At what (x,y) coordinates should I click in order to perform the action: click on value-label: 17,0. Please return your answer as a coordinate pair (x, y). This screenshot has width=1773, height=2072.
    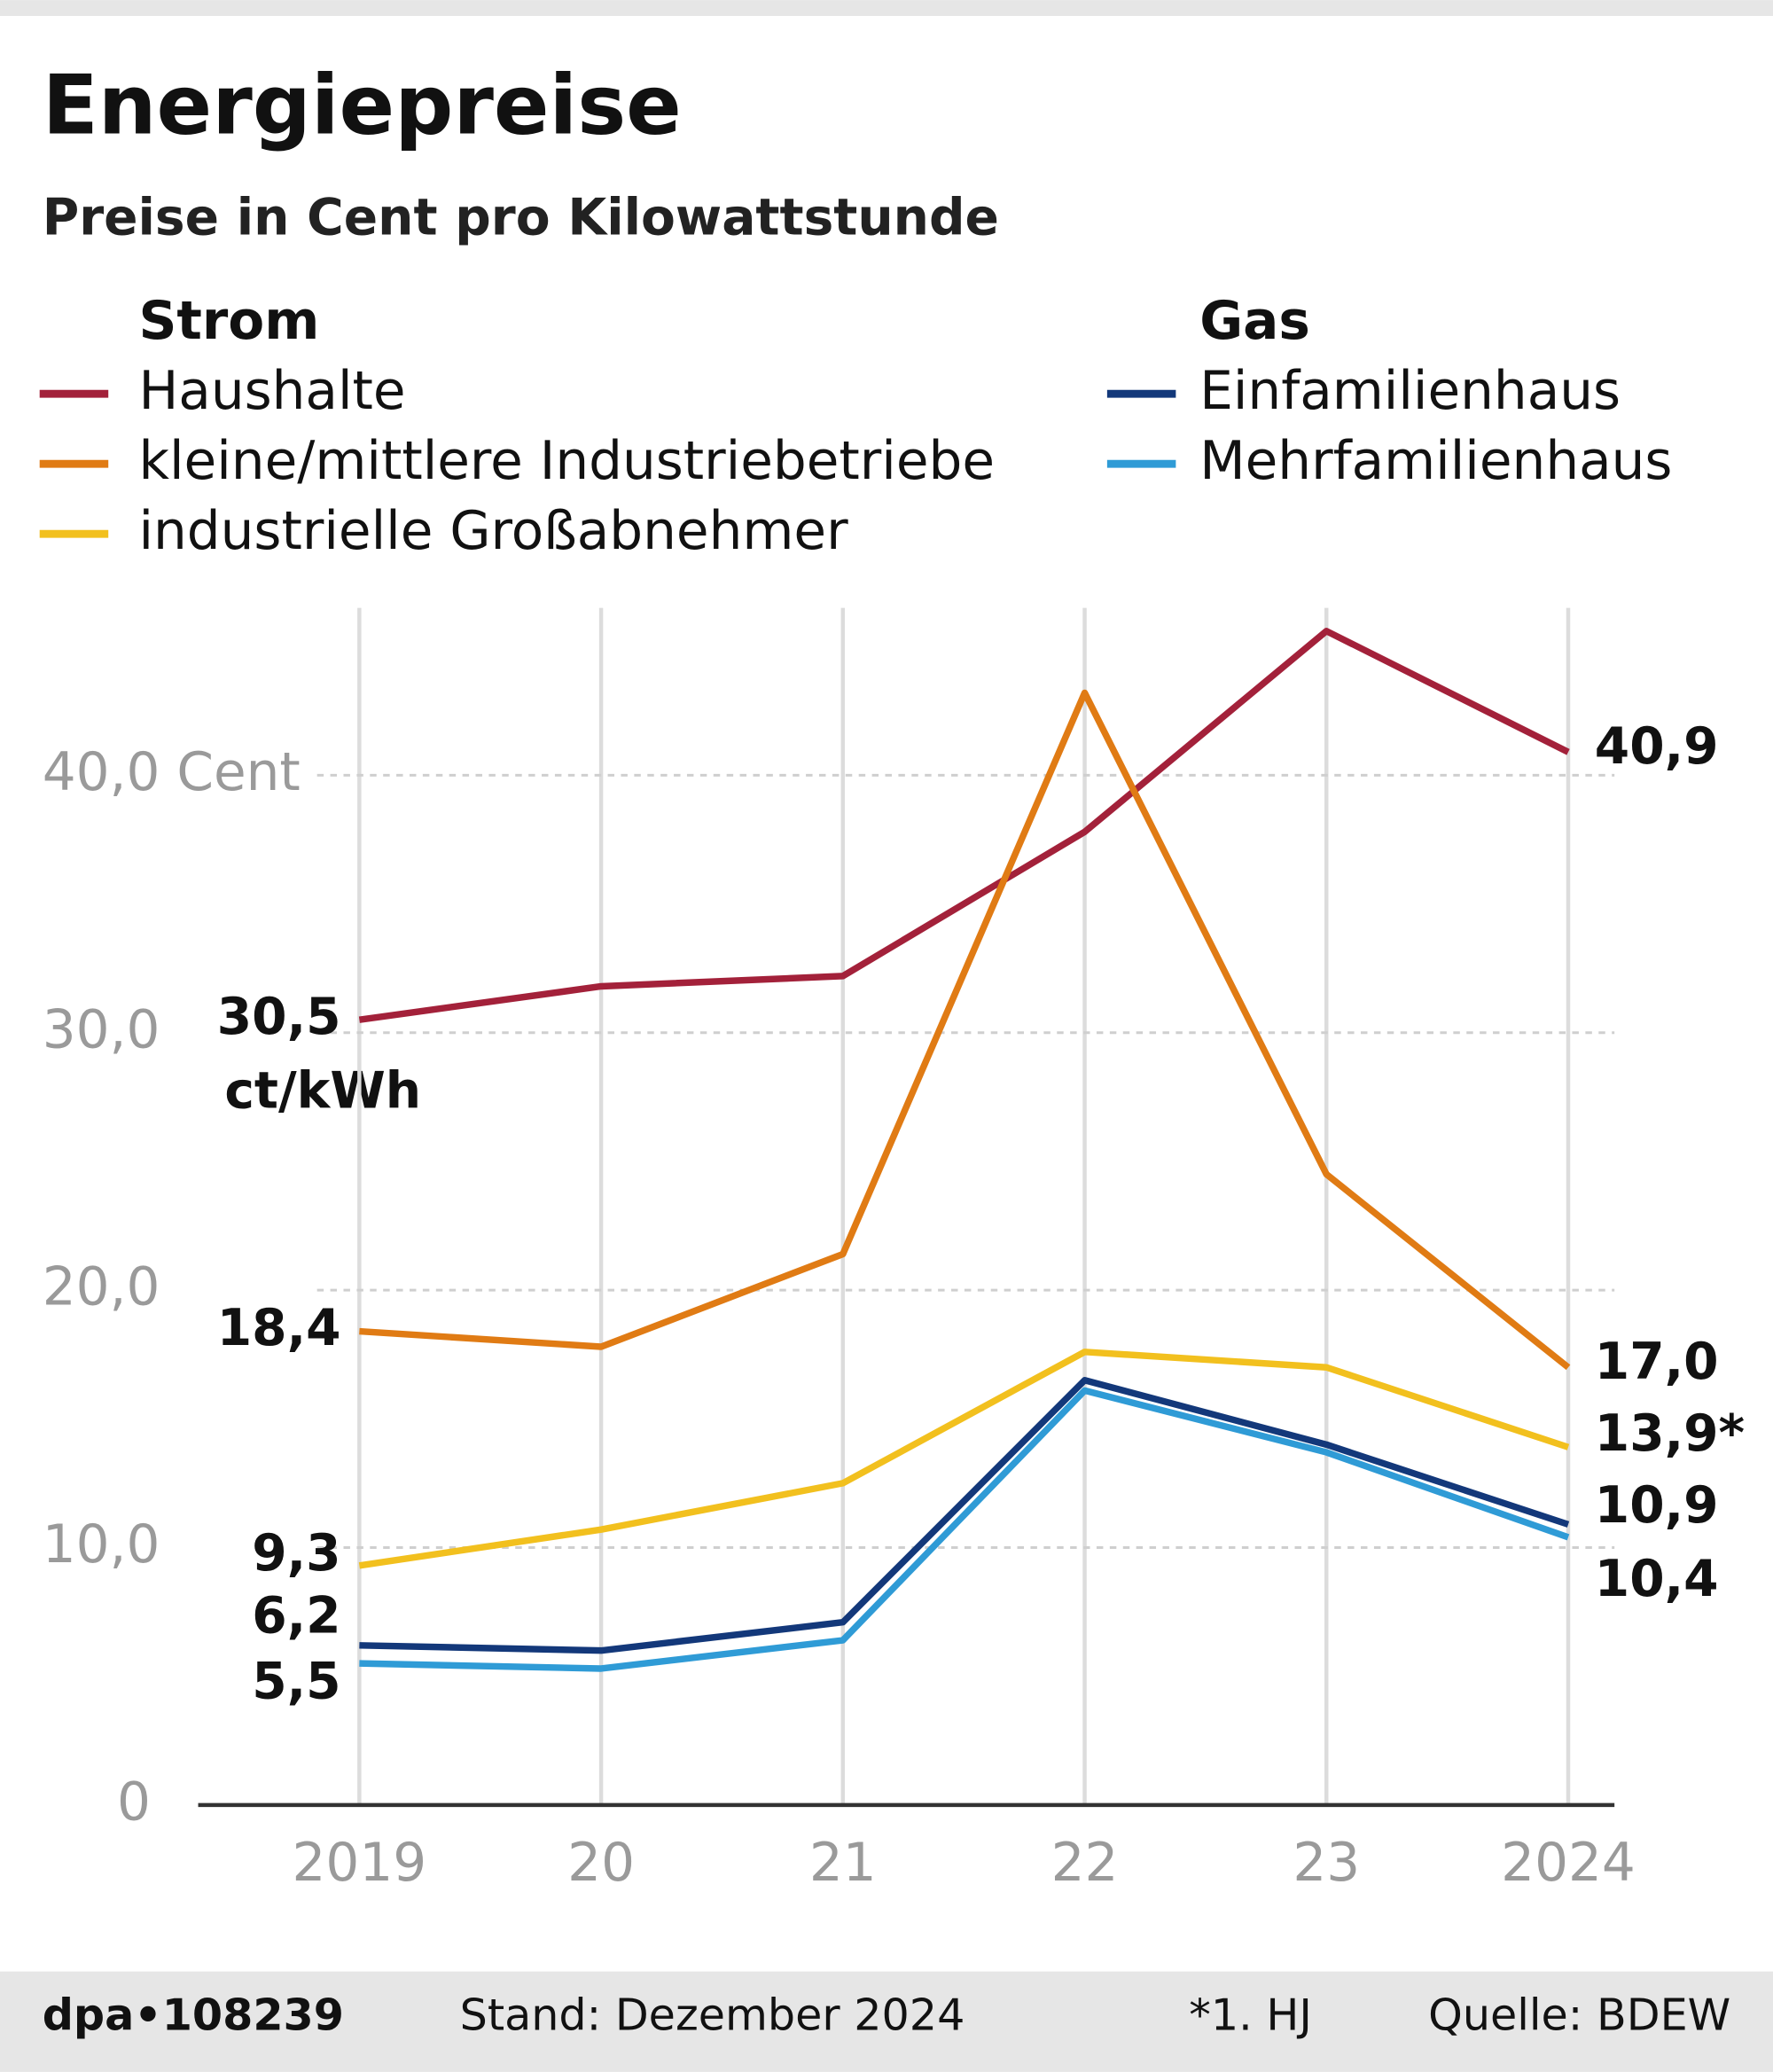
    Looking at the image, I should click on (1657, 1362).